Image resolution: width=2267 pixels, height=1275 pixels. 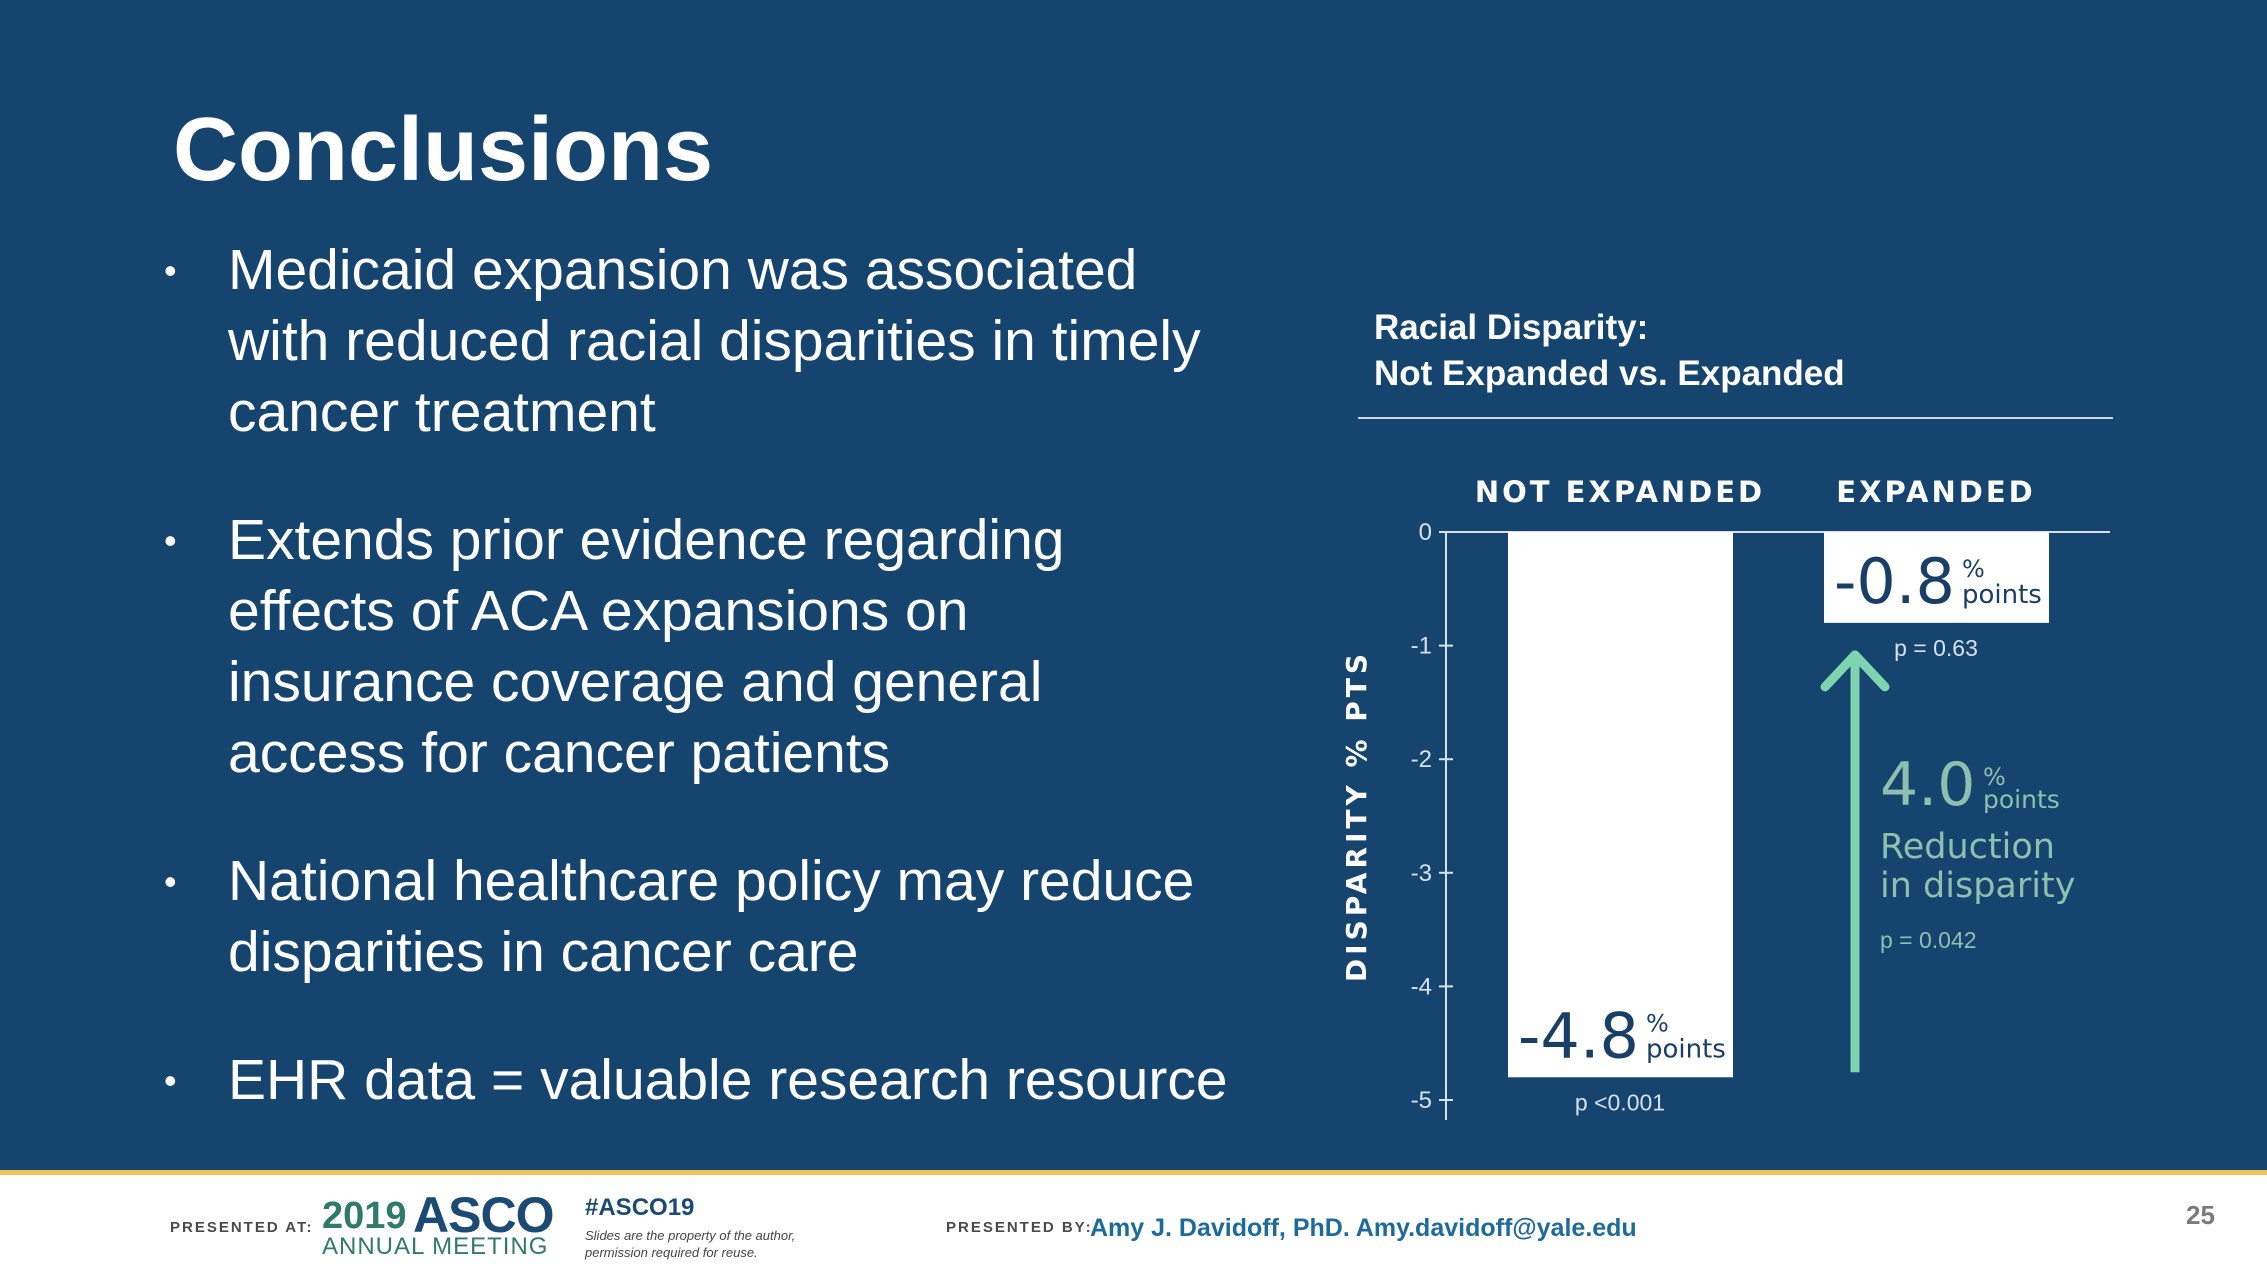 What do you see at coordinates (1994, 777) in the screenshot?
I see `reduction-unit-percent: %` at bounding box center [1994, 777].